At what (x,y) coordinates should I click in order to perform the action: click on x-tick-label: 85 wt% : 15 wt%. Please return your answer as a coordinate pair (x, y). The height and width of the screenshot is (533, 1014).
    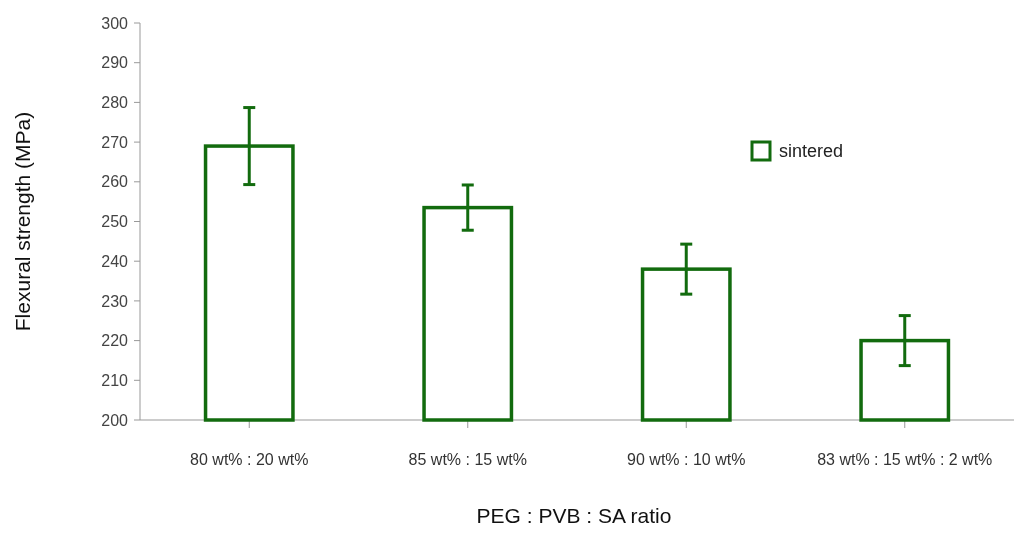
    Looking at the image, I should click on (467, 459).